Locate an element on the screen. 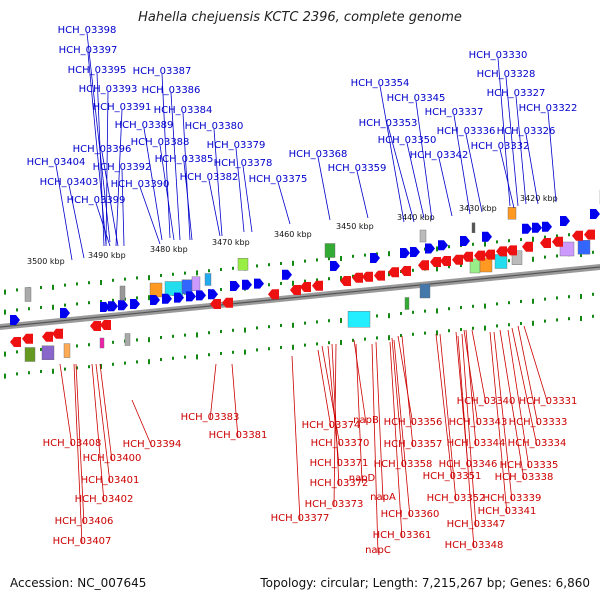 The height and width of the screenshot is (600, 600). reverse-gene-label: HCH_03381 is located at coordinates (238, 435).